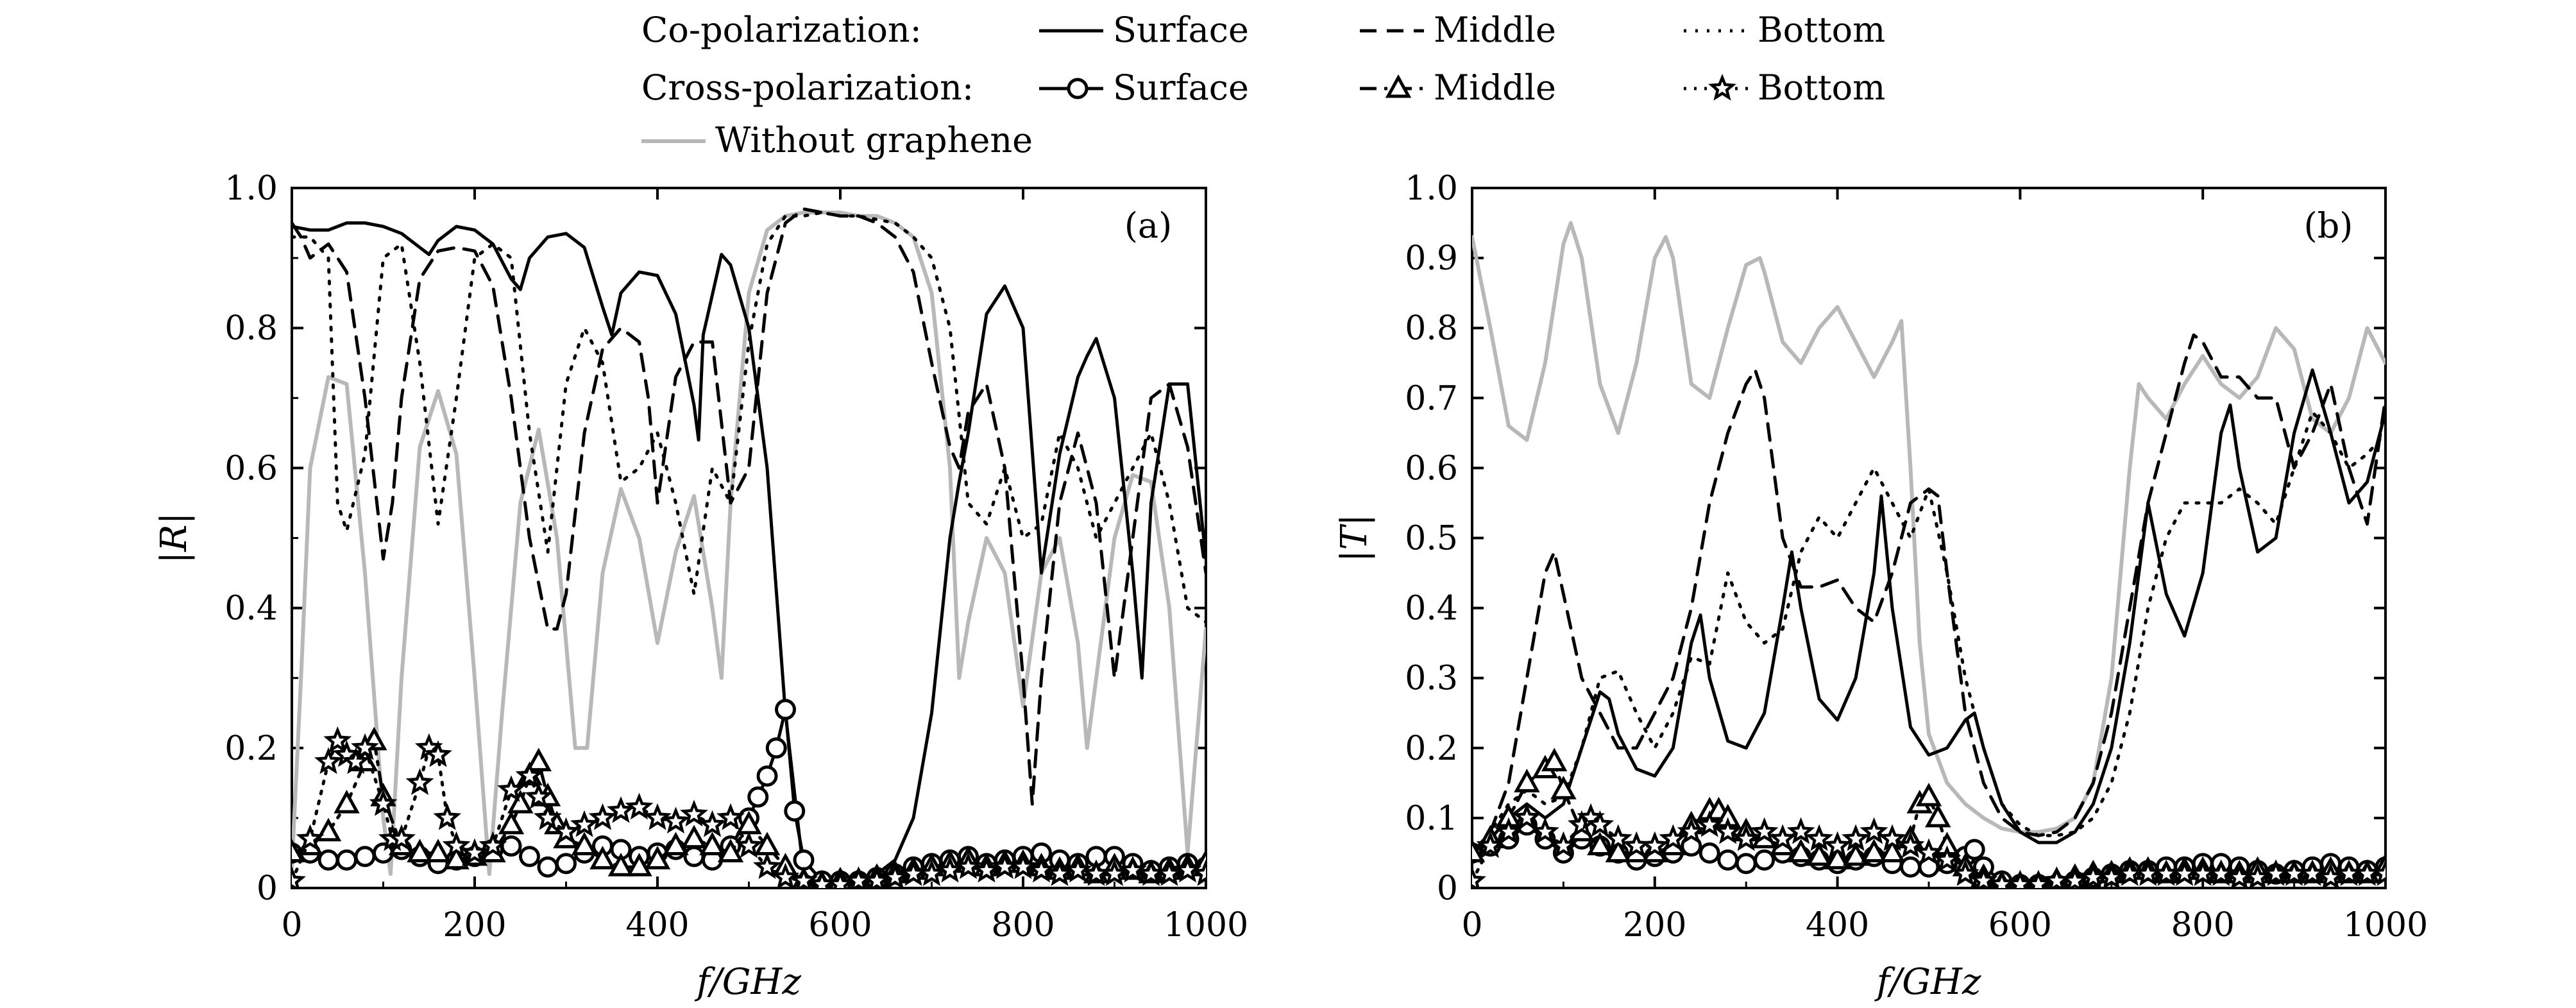 This screenshot has height=1008, width=2576. What do you see at coordinates (1722, 87) in the screenshot?
I see `legend-marker-cr-bottom` at bounding box center [1722, 87].